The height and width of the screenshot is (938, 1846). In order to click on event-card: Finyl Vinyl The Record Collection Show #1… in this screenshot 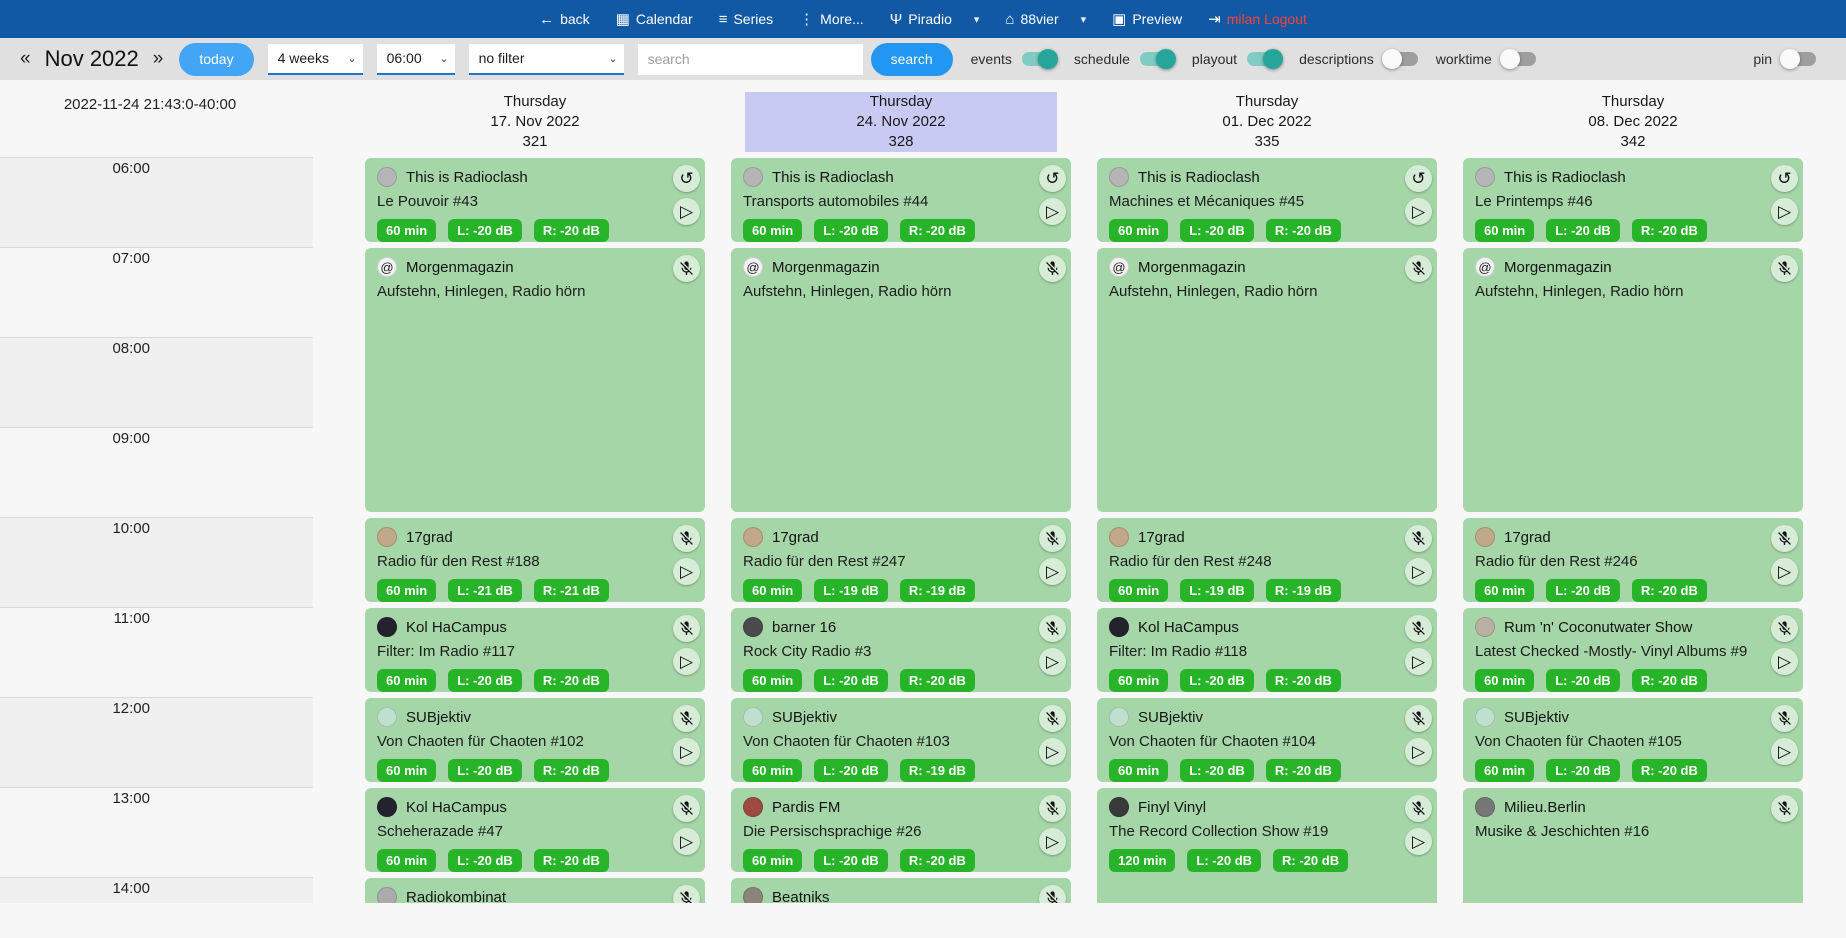, I will do `click(1267, 845)`.